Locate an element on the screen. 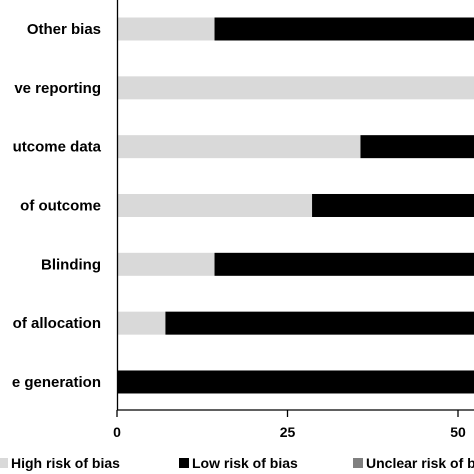  category-label: of outcome is located at coordinates (60, 205).